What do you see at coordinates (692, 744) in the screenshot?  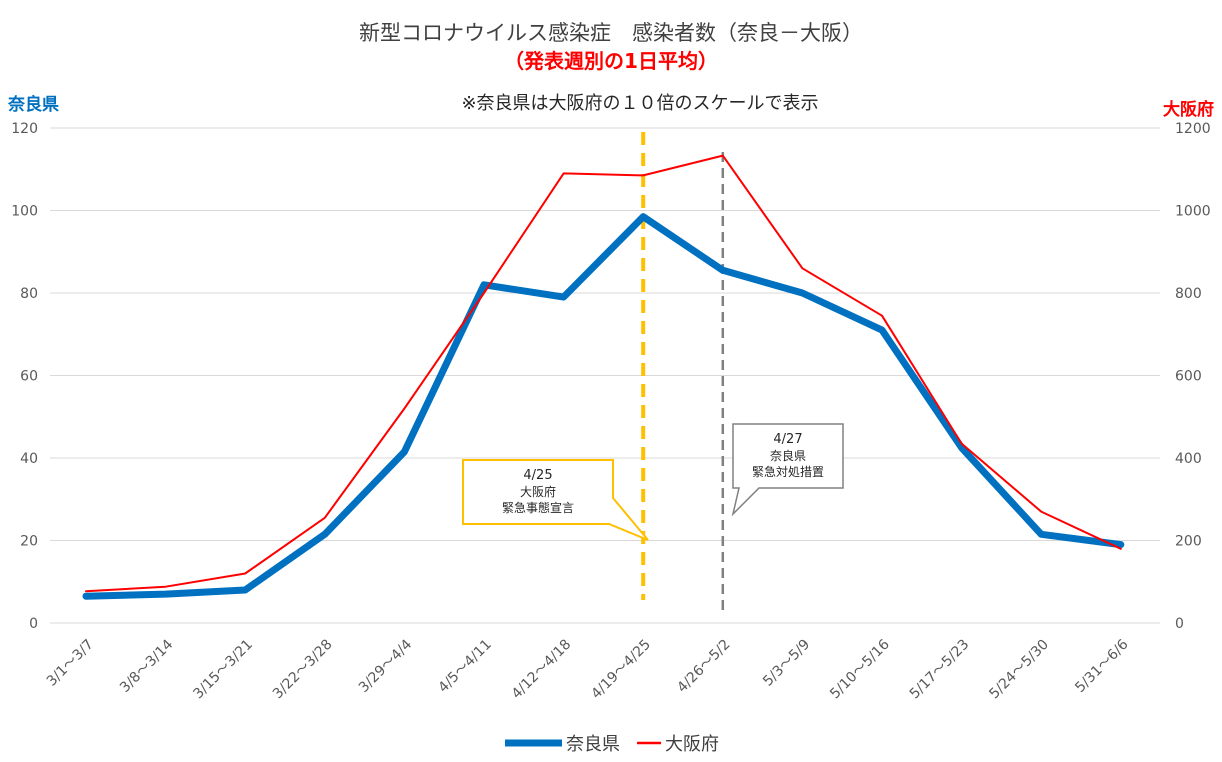 I see `legend-label: 大阪府` at bounding box center [692, 744].